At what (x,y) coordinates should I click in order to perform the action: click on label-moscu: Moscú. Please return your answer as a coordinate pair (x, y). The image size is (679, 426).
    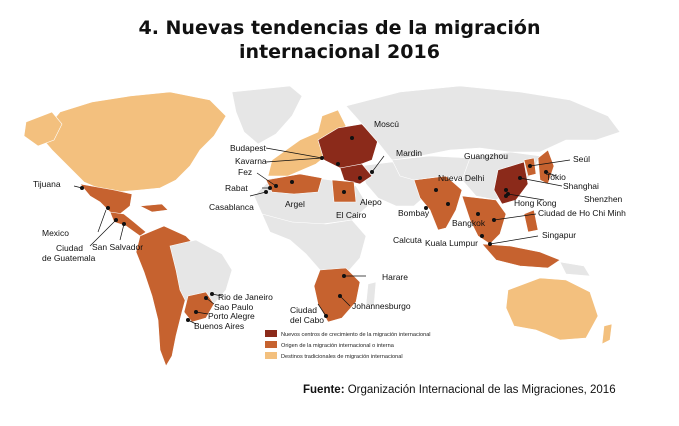
    Looking at the image, I should click on (386, 124).